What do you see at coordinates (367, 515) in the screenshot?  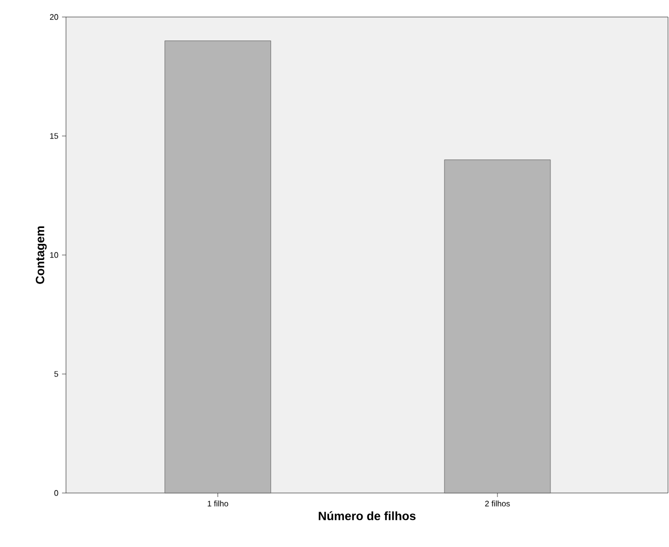 I see `x-axis-title: Número de filhos` at bounding box center [367, 515].